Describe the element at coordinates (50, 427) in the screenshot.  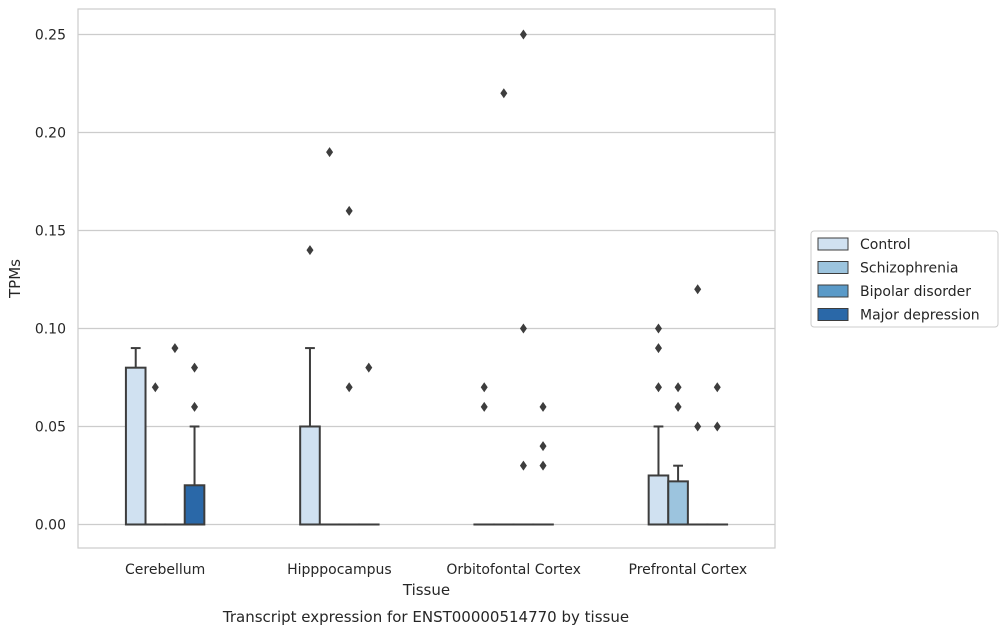
I see `y-tick-label: 0.05` at that location.